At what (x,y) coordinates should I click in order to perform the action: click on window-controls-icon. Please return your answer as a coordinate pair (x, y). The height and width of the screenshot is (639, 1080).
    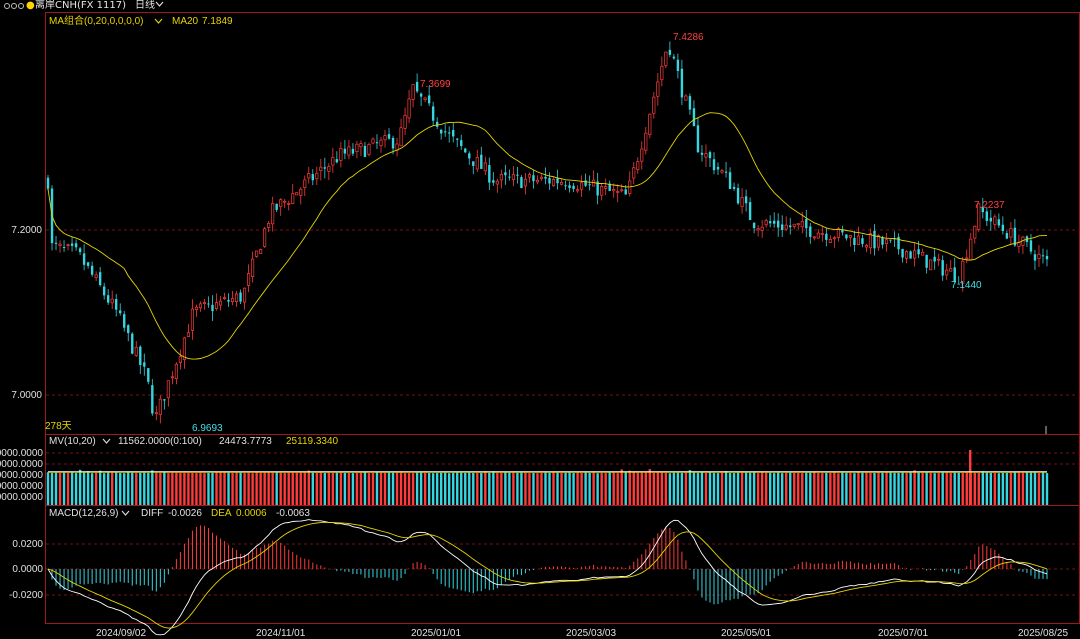
    Looking at the image, I should click on (14, 6).